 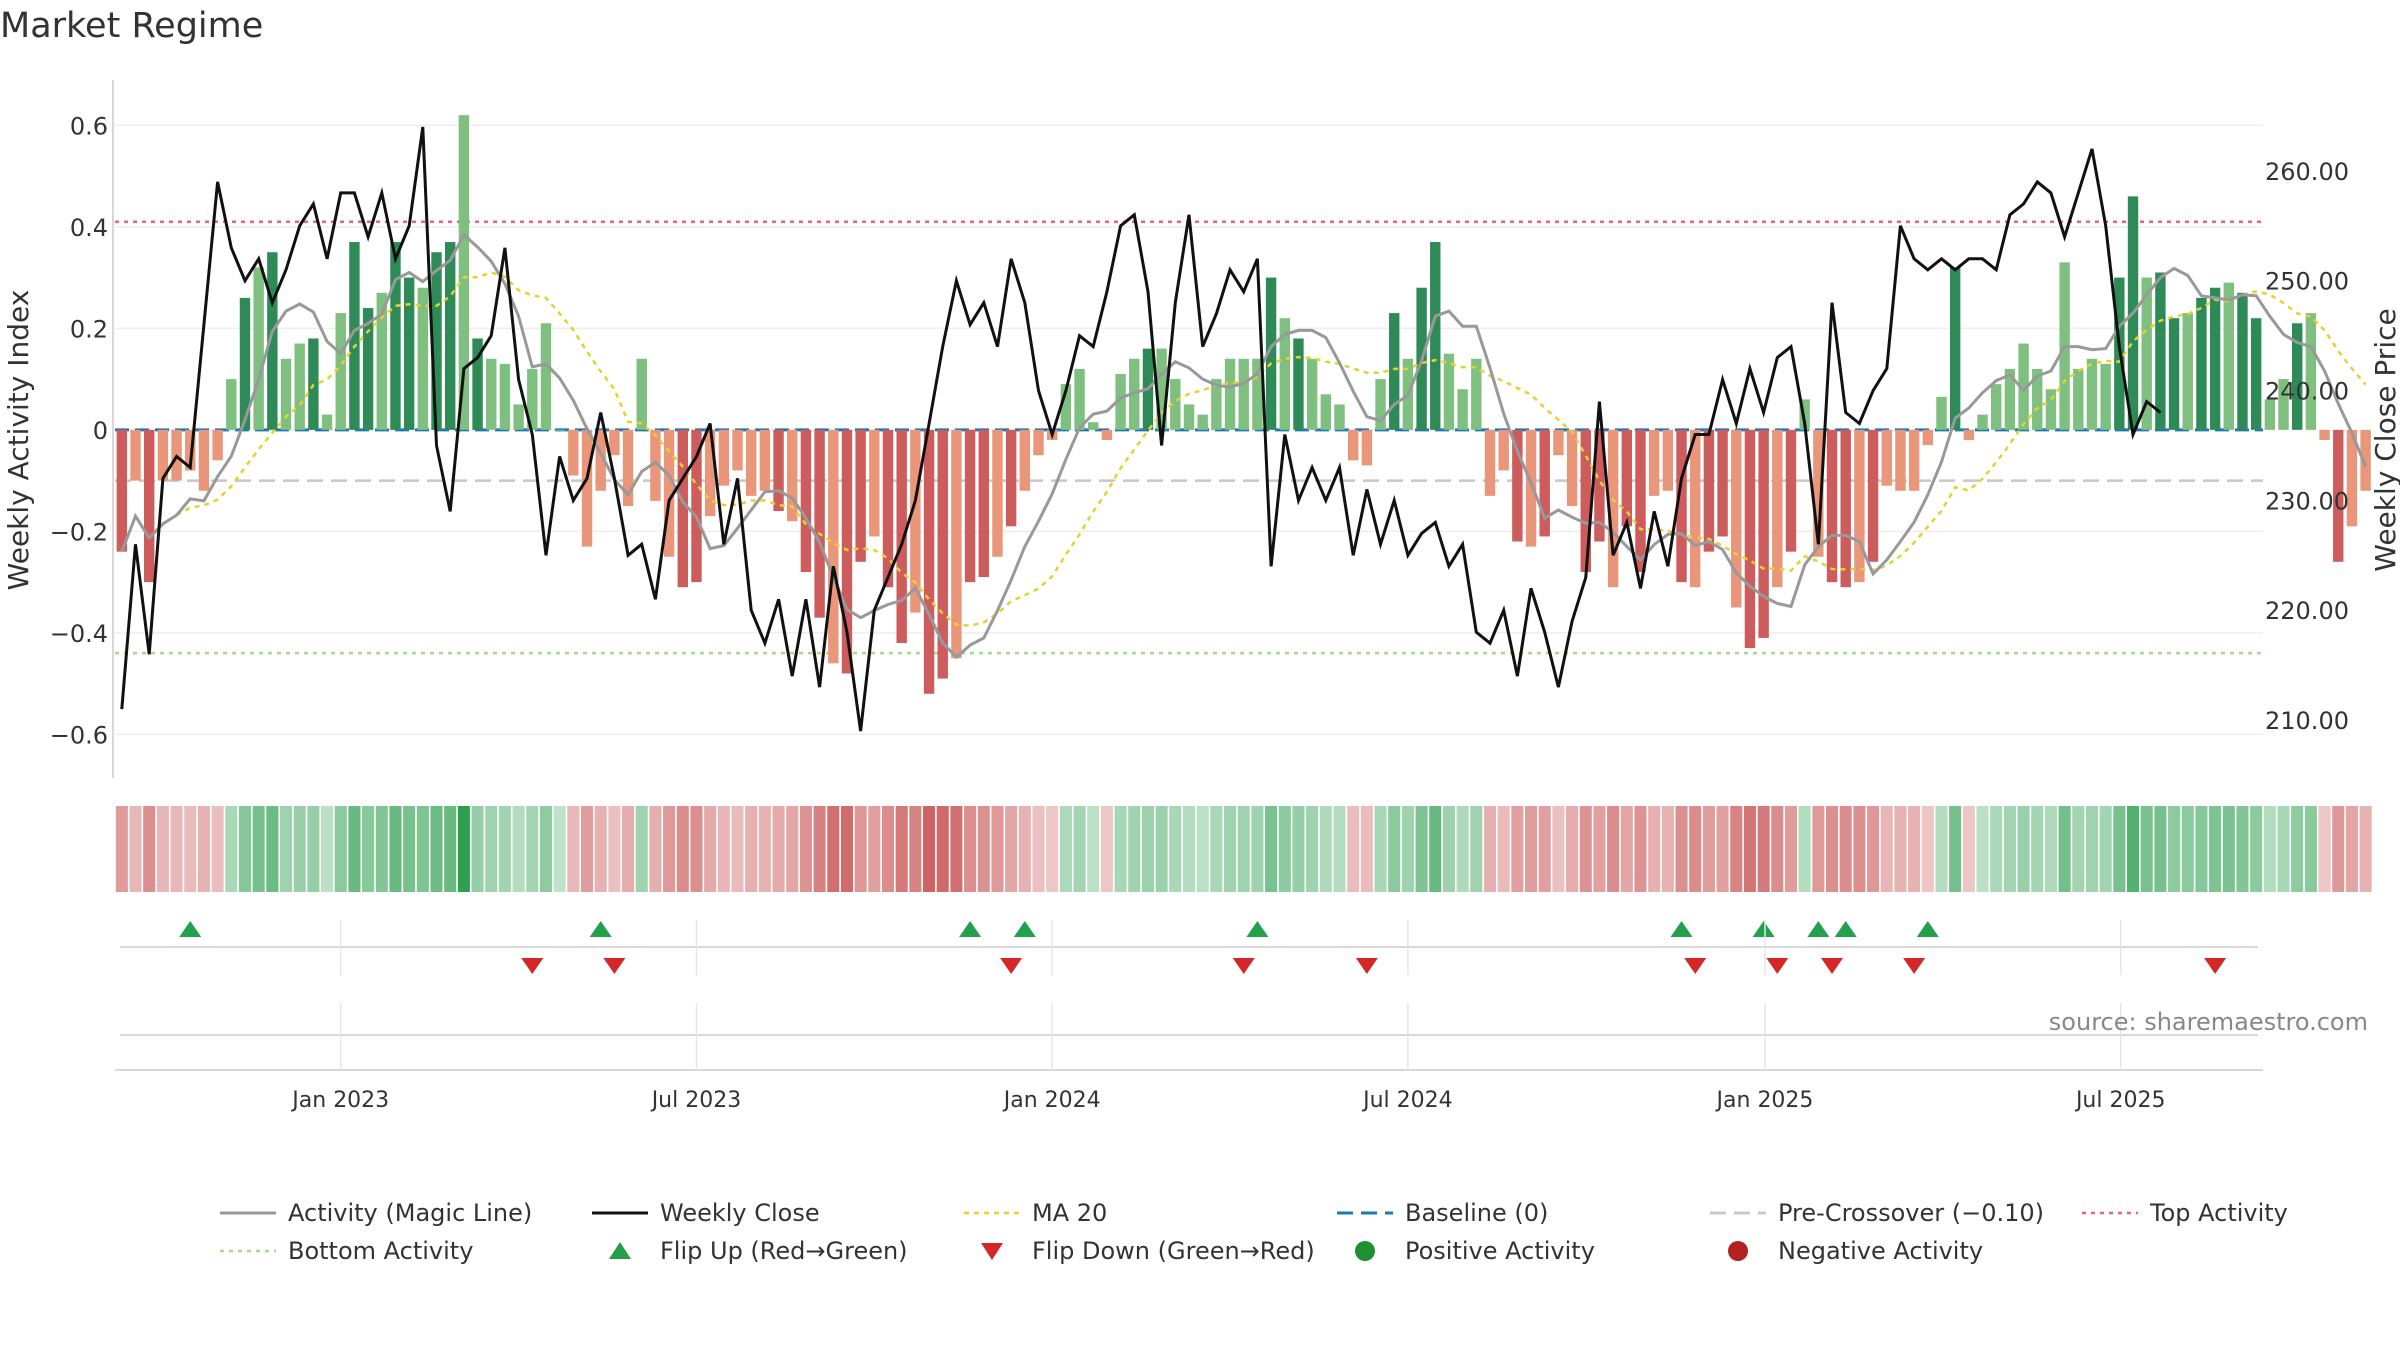 I want to click on y-axis-label: Weekly Activity Index, so click(x=18, y=440).